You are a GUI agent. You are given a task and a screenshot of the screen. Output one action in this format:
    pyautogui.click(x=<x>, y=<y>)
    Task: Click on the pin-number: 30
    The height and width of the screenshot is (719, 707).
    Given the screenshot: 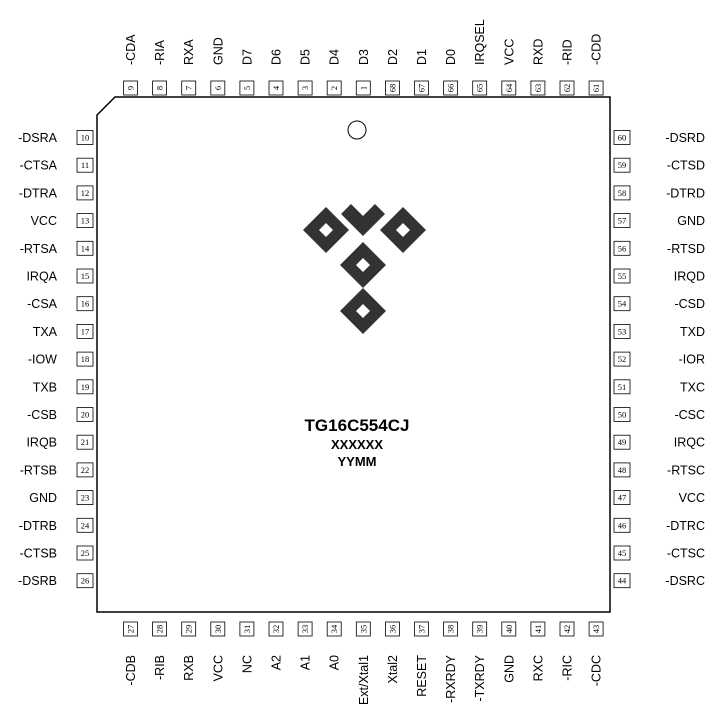 What is the action you would take?
    pyautogui.click(x=218, y=629)
    